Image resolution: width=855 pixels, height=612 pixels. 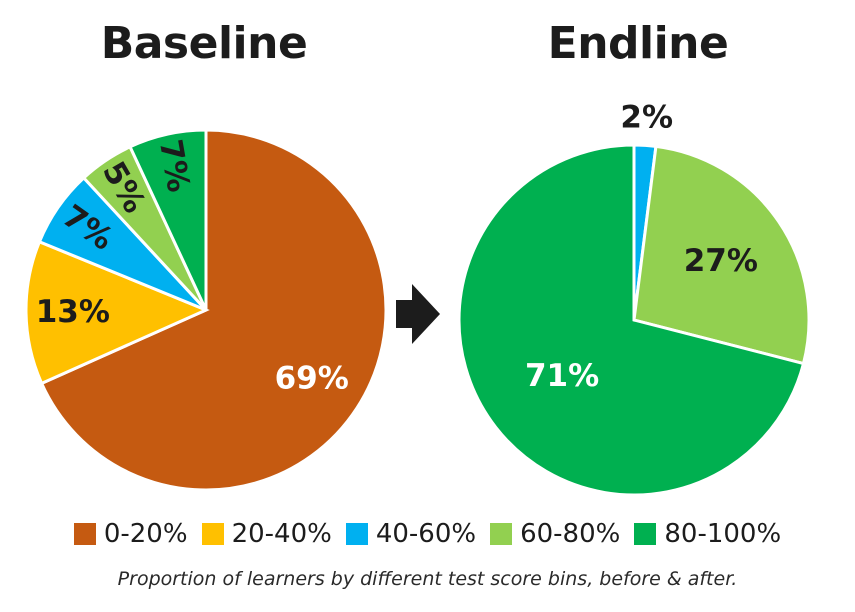 I want to click on legend-label-40-60: 40-60%, so click(x=426, y=534).